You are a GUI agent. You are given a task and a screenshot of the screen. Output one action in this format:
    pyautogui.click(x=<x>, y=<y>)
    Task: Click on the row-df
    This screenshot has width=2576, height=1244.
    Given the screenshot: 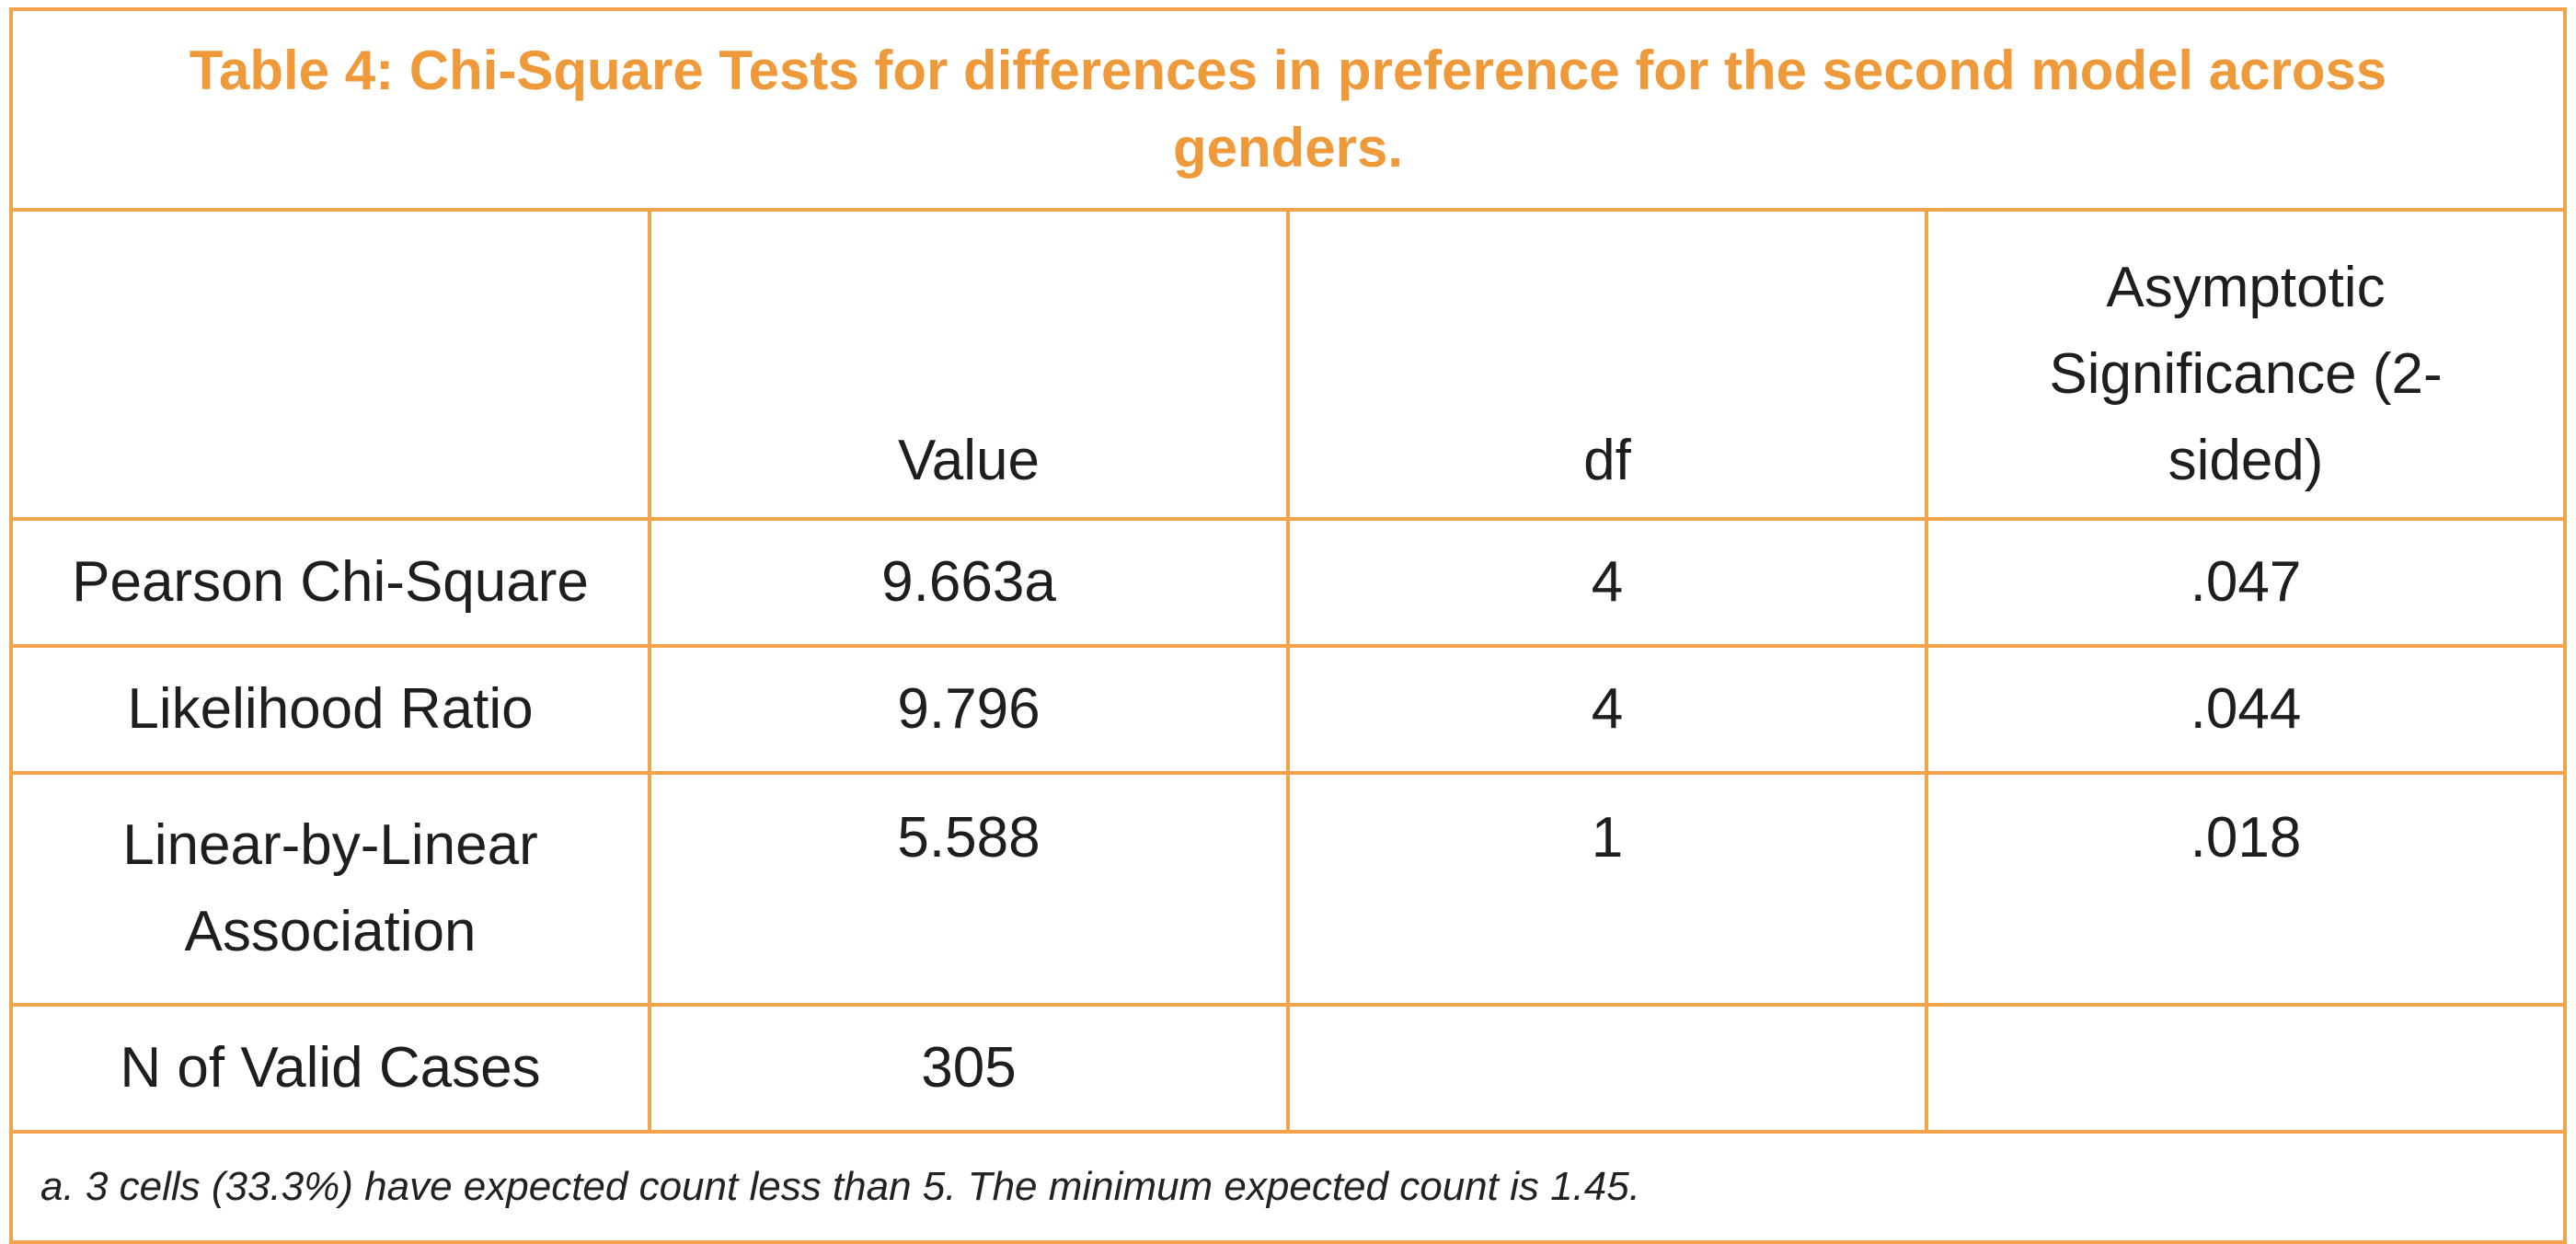 What is the action you would take?
    pyautogui.click(x=1607, y=1069)
    